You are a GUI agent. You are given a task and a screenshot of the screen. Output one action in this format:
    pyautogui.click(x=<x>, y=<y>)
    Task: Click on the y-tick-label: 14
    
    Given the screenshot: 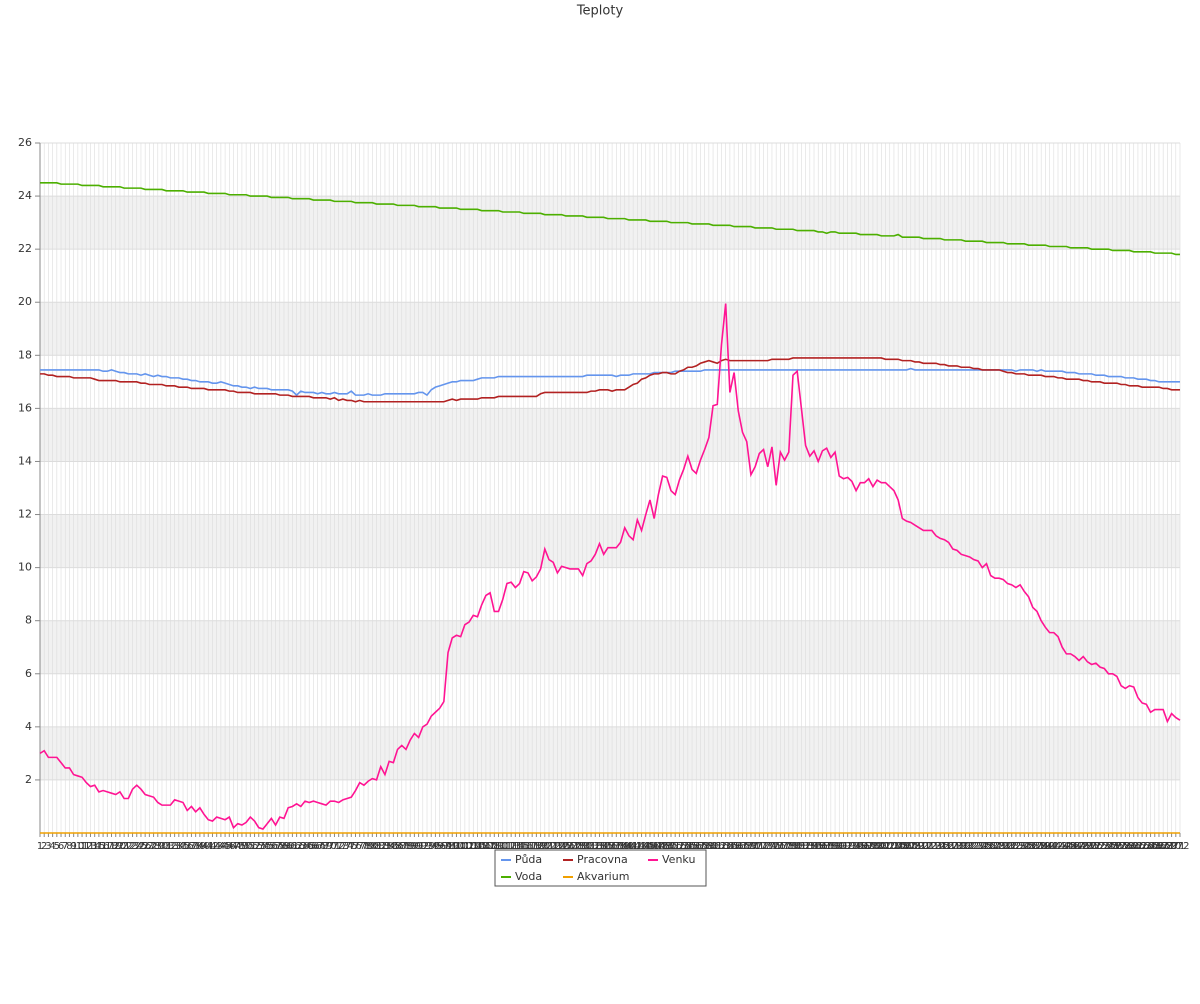 What is the action you would take?
    pyautogui.click(x=25, y=460)
    